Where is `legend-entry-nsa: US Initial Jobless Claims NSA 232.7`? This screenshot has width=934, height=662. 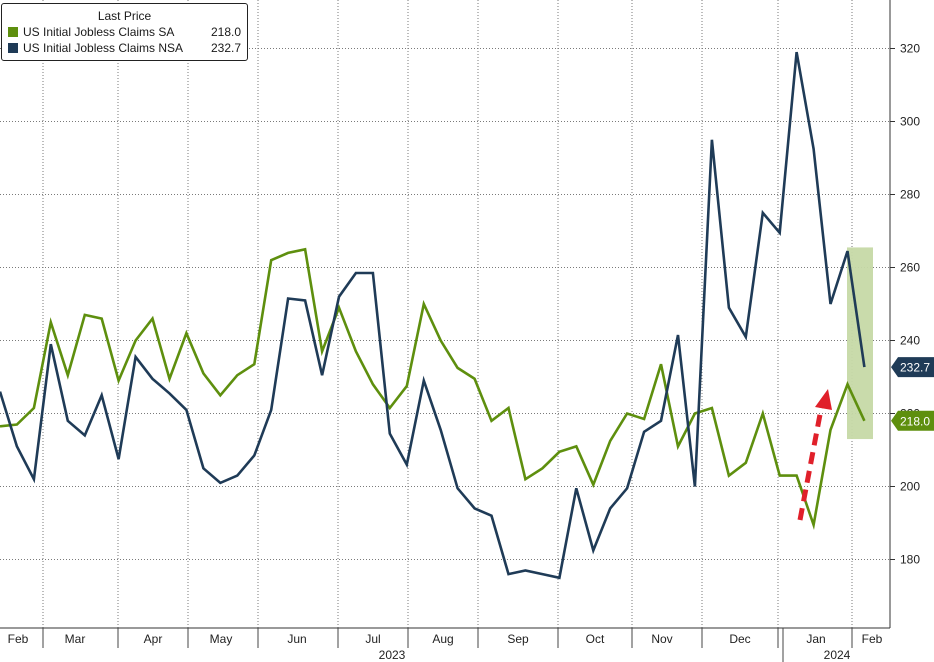 legend-entry-nsa: US Initial Jobless Claims NSA 232.7 is located at coordinates (124, 48).